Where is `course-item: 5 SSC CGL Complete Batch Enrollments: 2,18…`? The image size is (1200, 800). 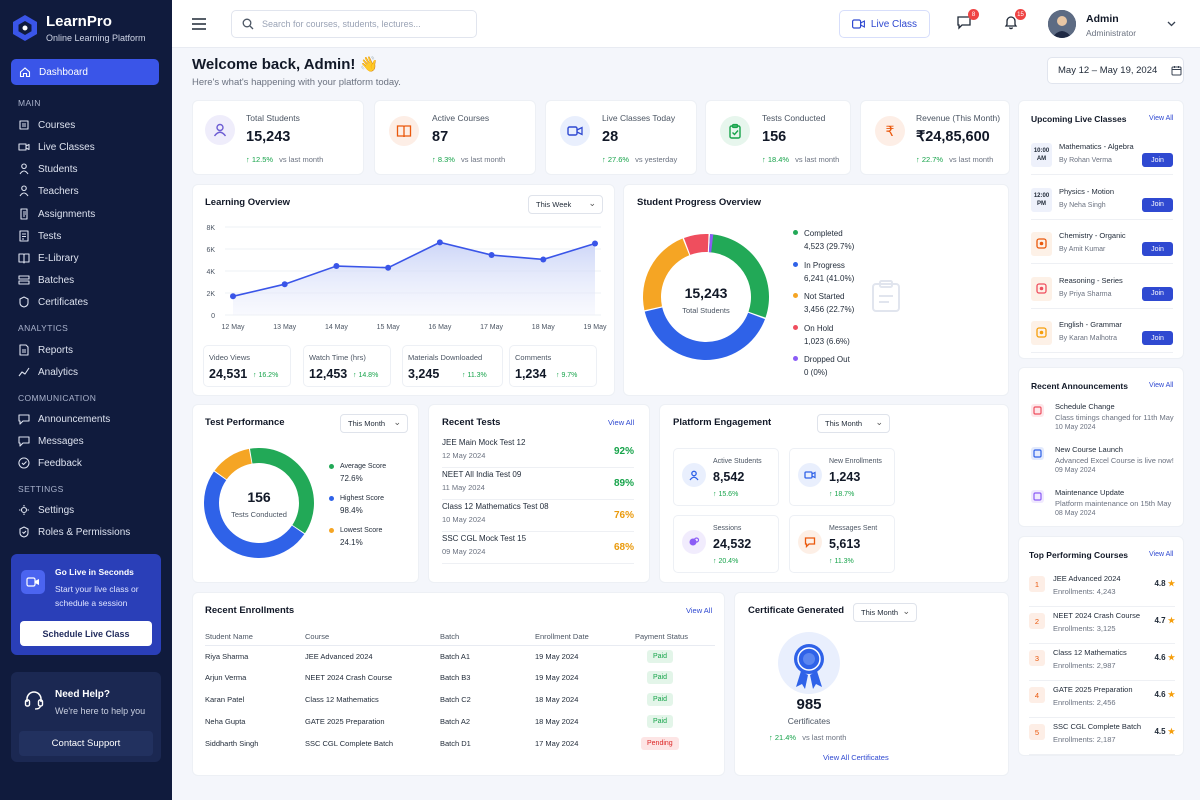
course-item: 5 SSC CGL Complete Batch Enrollments: 2,18… is located at coordinates (1102, 737).